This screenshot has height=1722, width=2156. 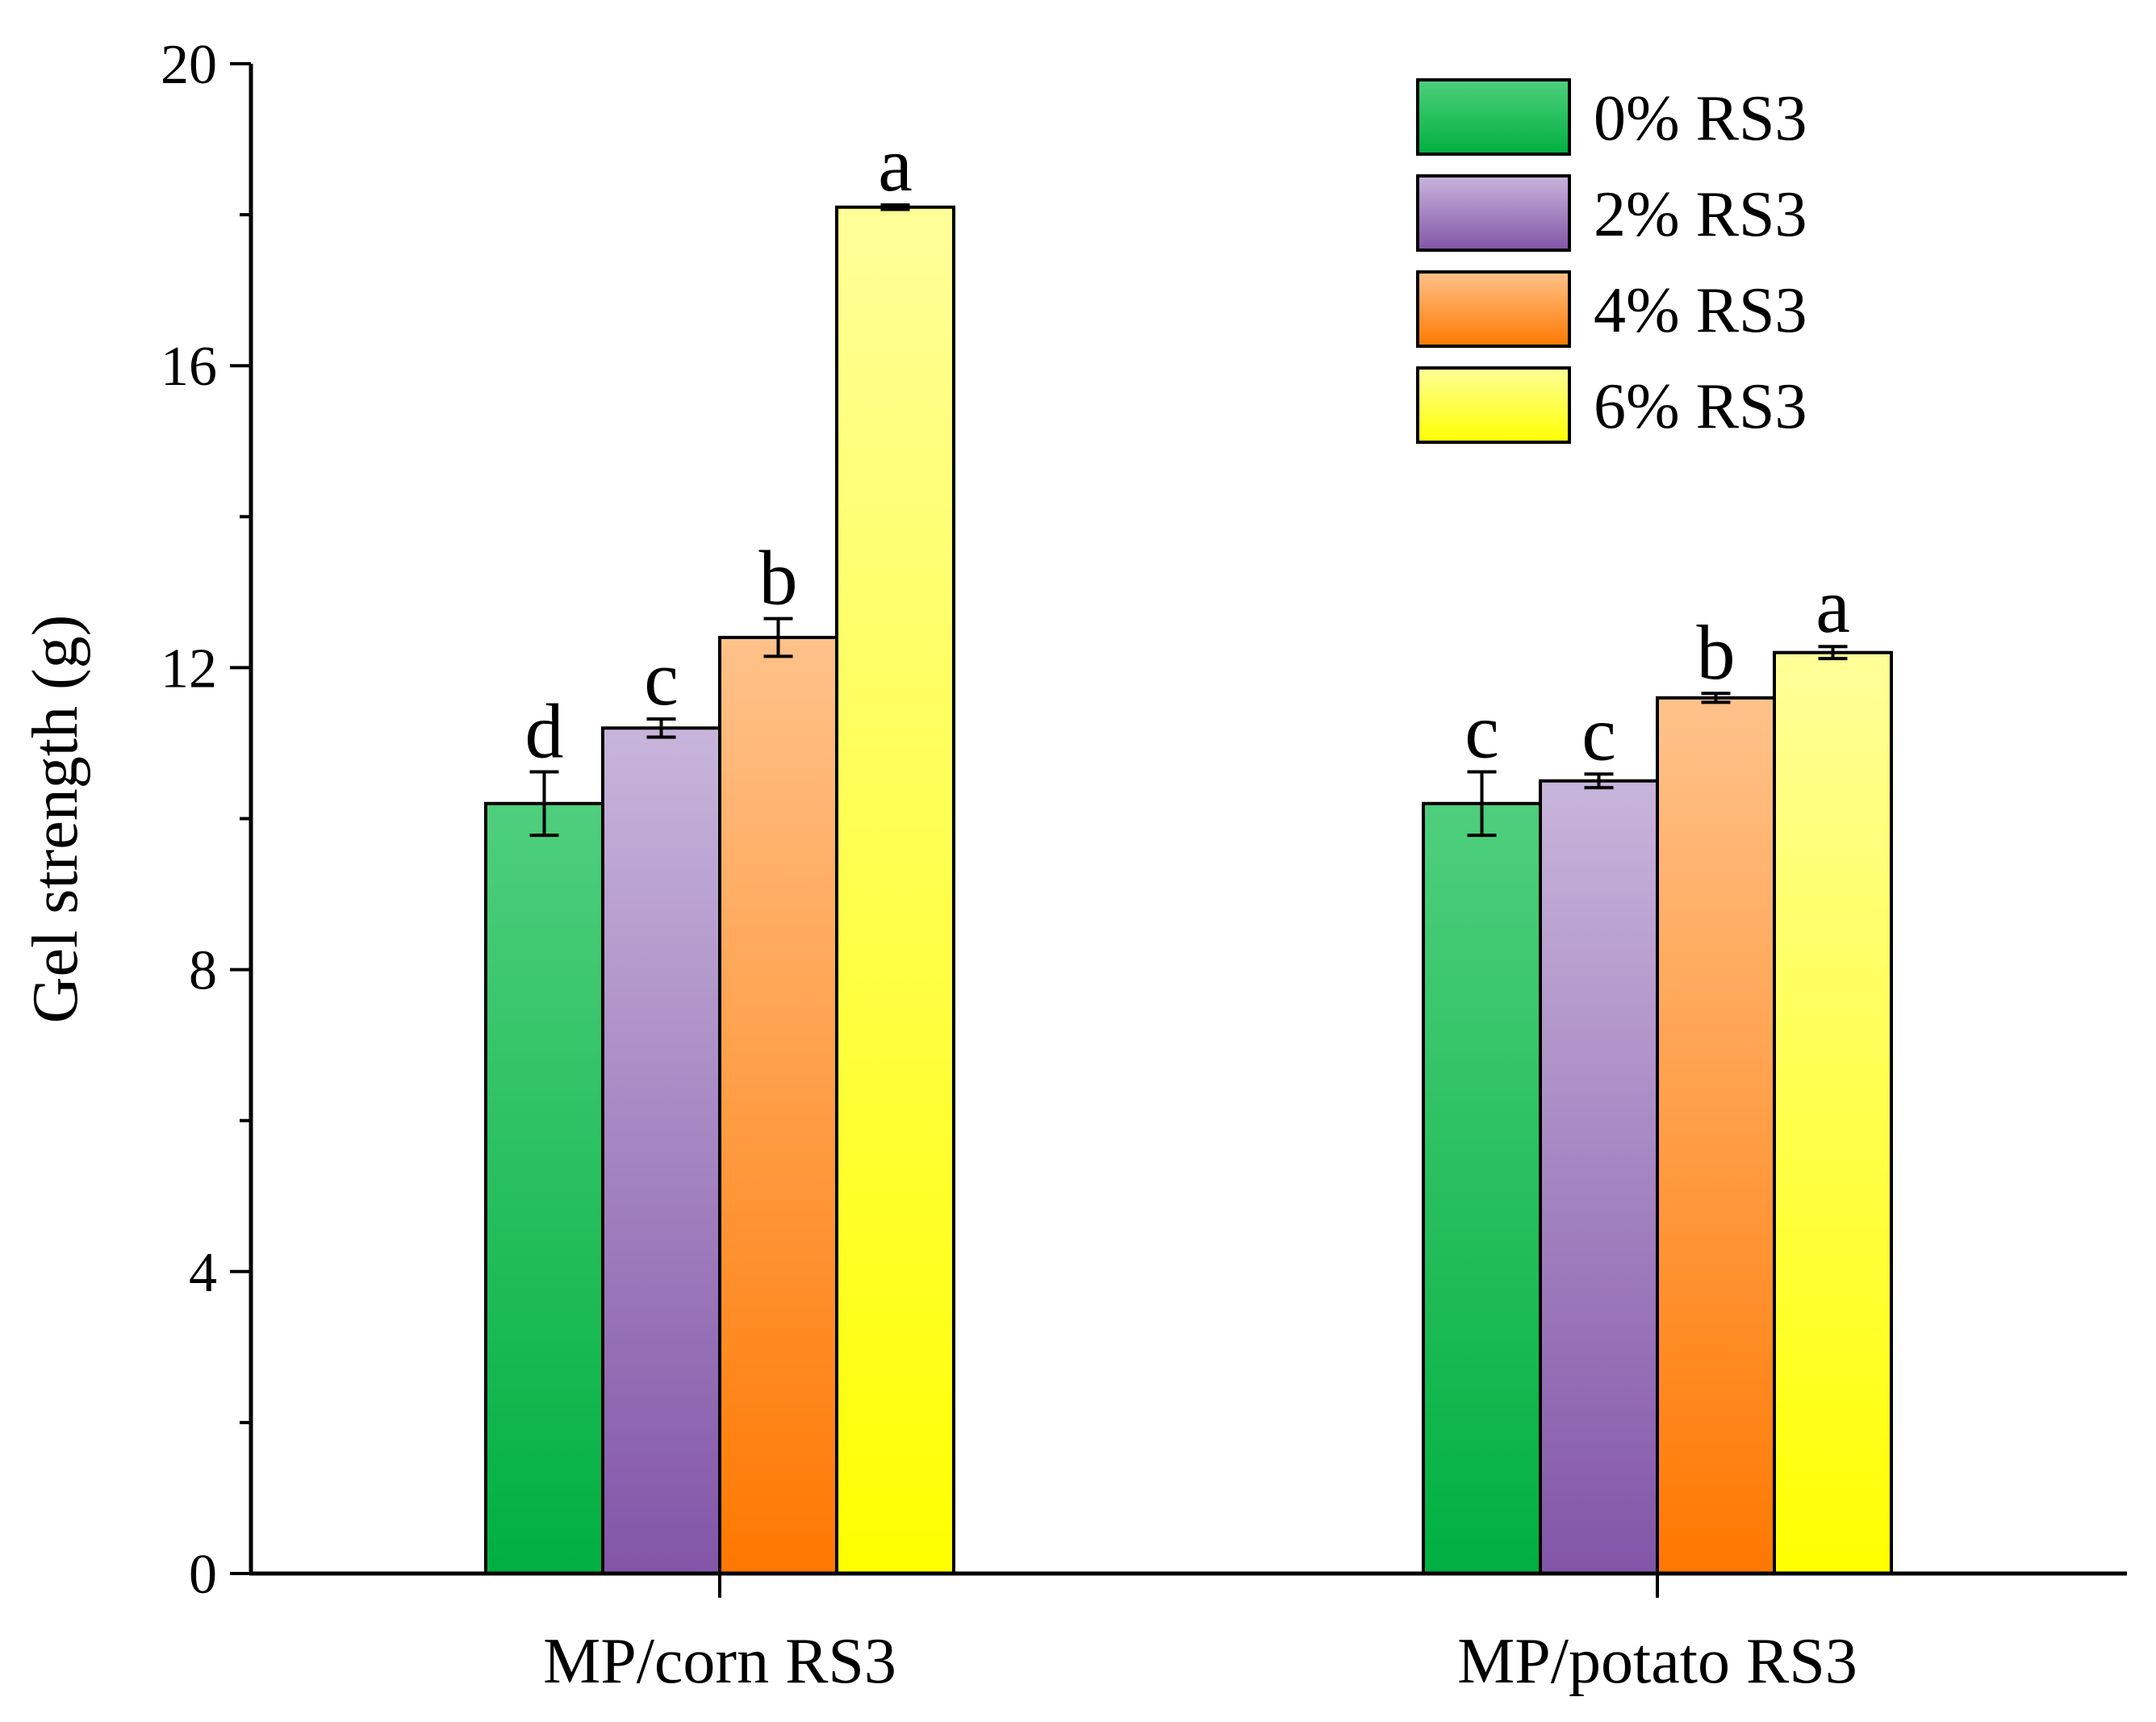 I want to click on y-tick-label-1: 4, so click(x=203, y=1273).